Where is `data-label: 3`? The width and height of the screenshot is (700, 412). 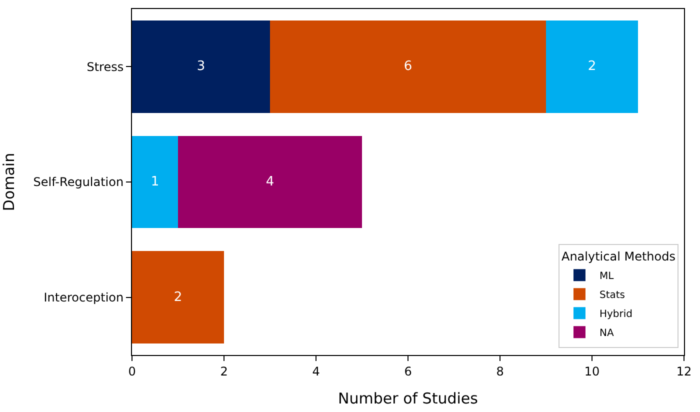
data-label: 3 is located at coordinates (201, 66).